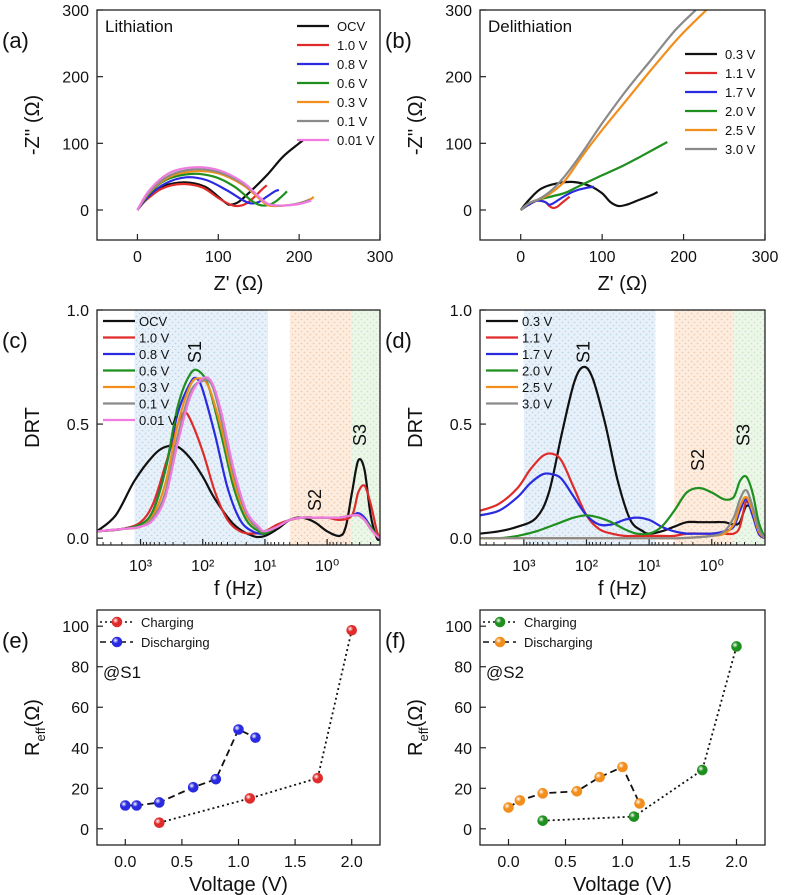  Describe the element at coordinates (351, 26) in the screenshot. I see `legend-label: OCV` at that location.